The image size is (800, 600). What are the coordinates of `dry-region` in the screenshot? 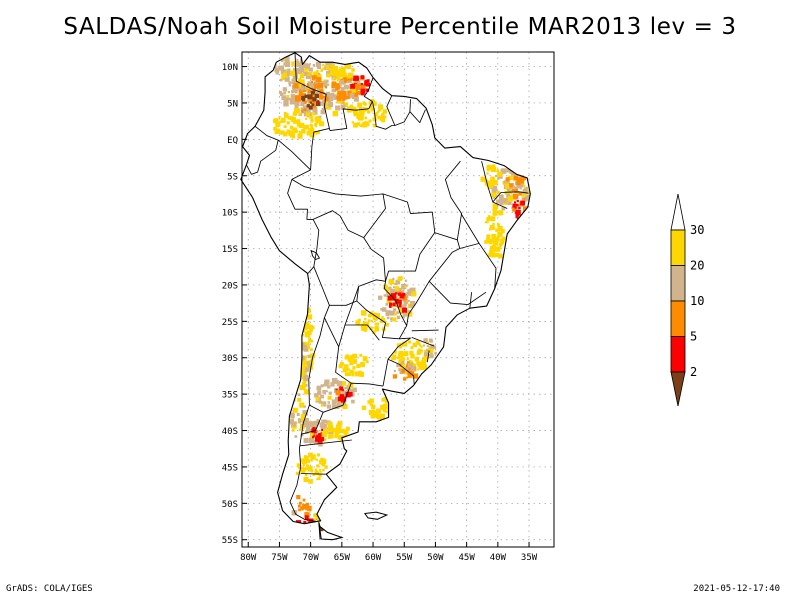 It's located at (495, 231).